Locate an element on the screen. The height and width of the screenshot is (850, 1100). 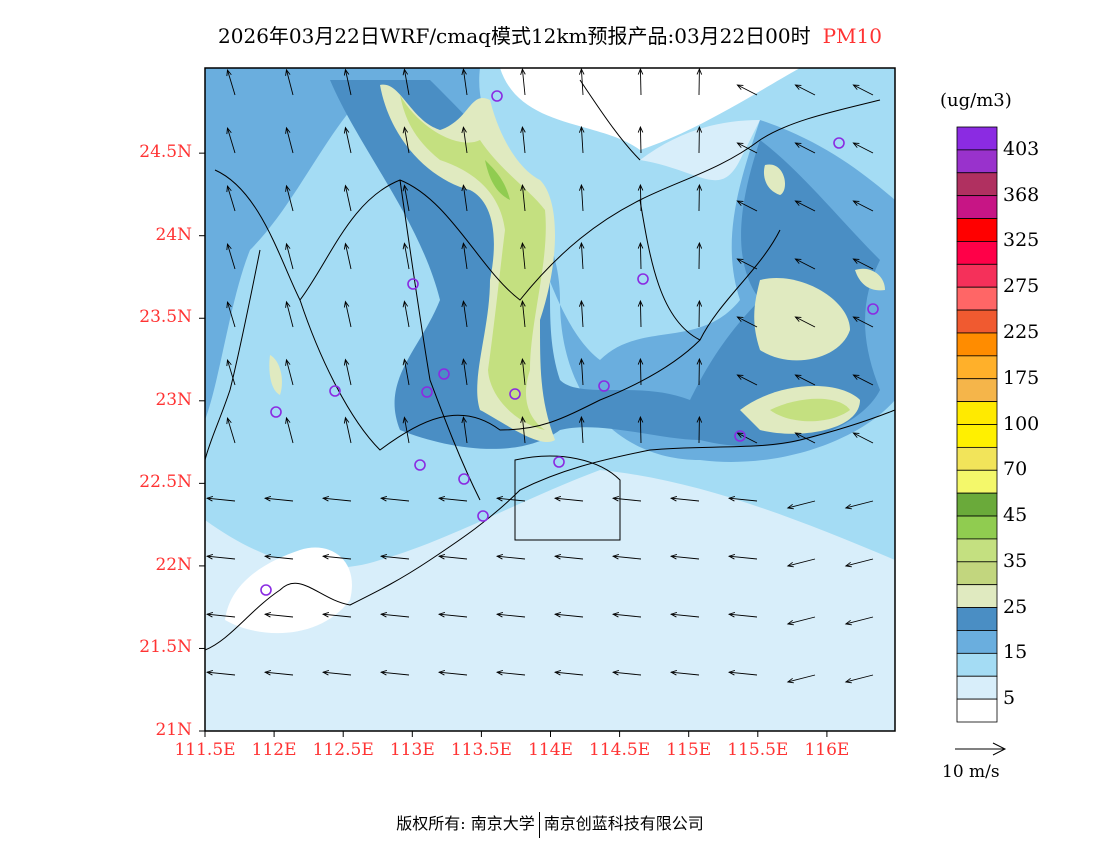
lon-label: 112.5E is located at coordinates (343, 750).